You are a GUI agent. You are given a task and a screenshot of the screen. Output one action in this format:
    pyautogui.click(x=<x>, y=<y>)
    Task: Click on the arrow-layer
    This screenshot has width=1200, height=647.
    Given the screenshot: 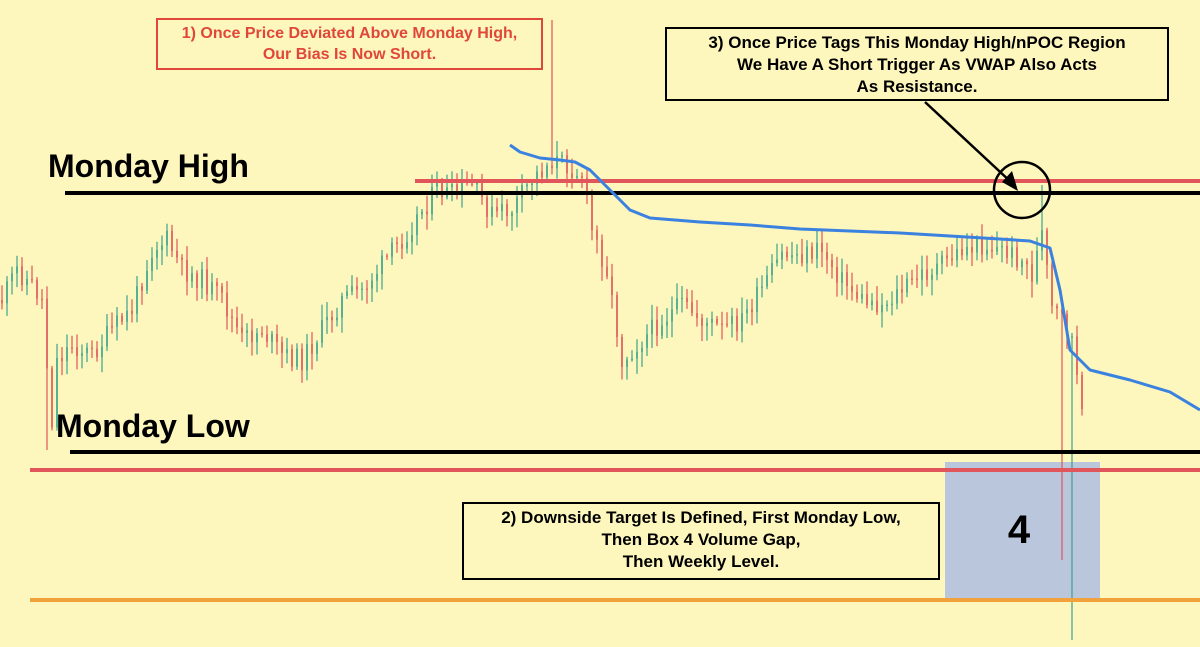 What is the action you would take?
    pyautogui.click(x=988, y=160)
    